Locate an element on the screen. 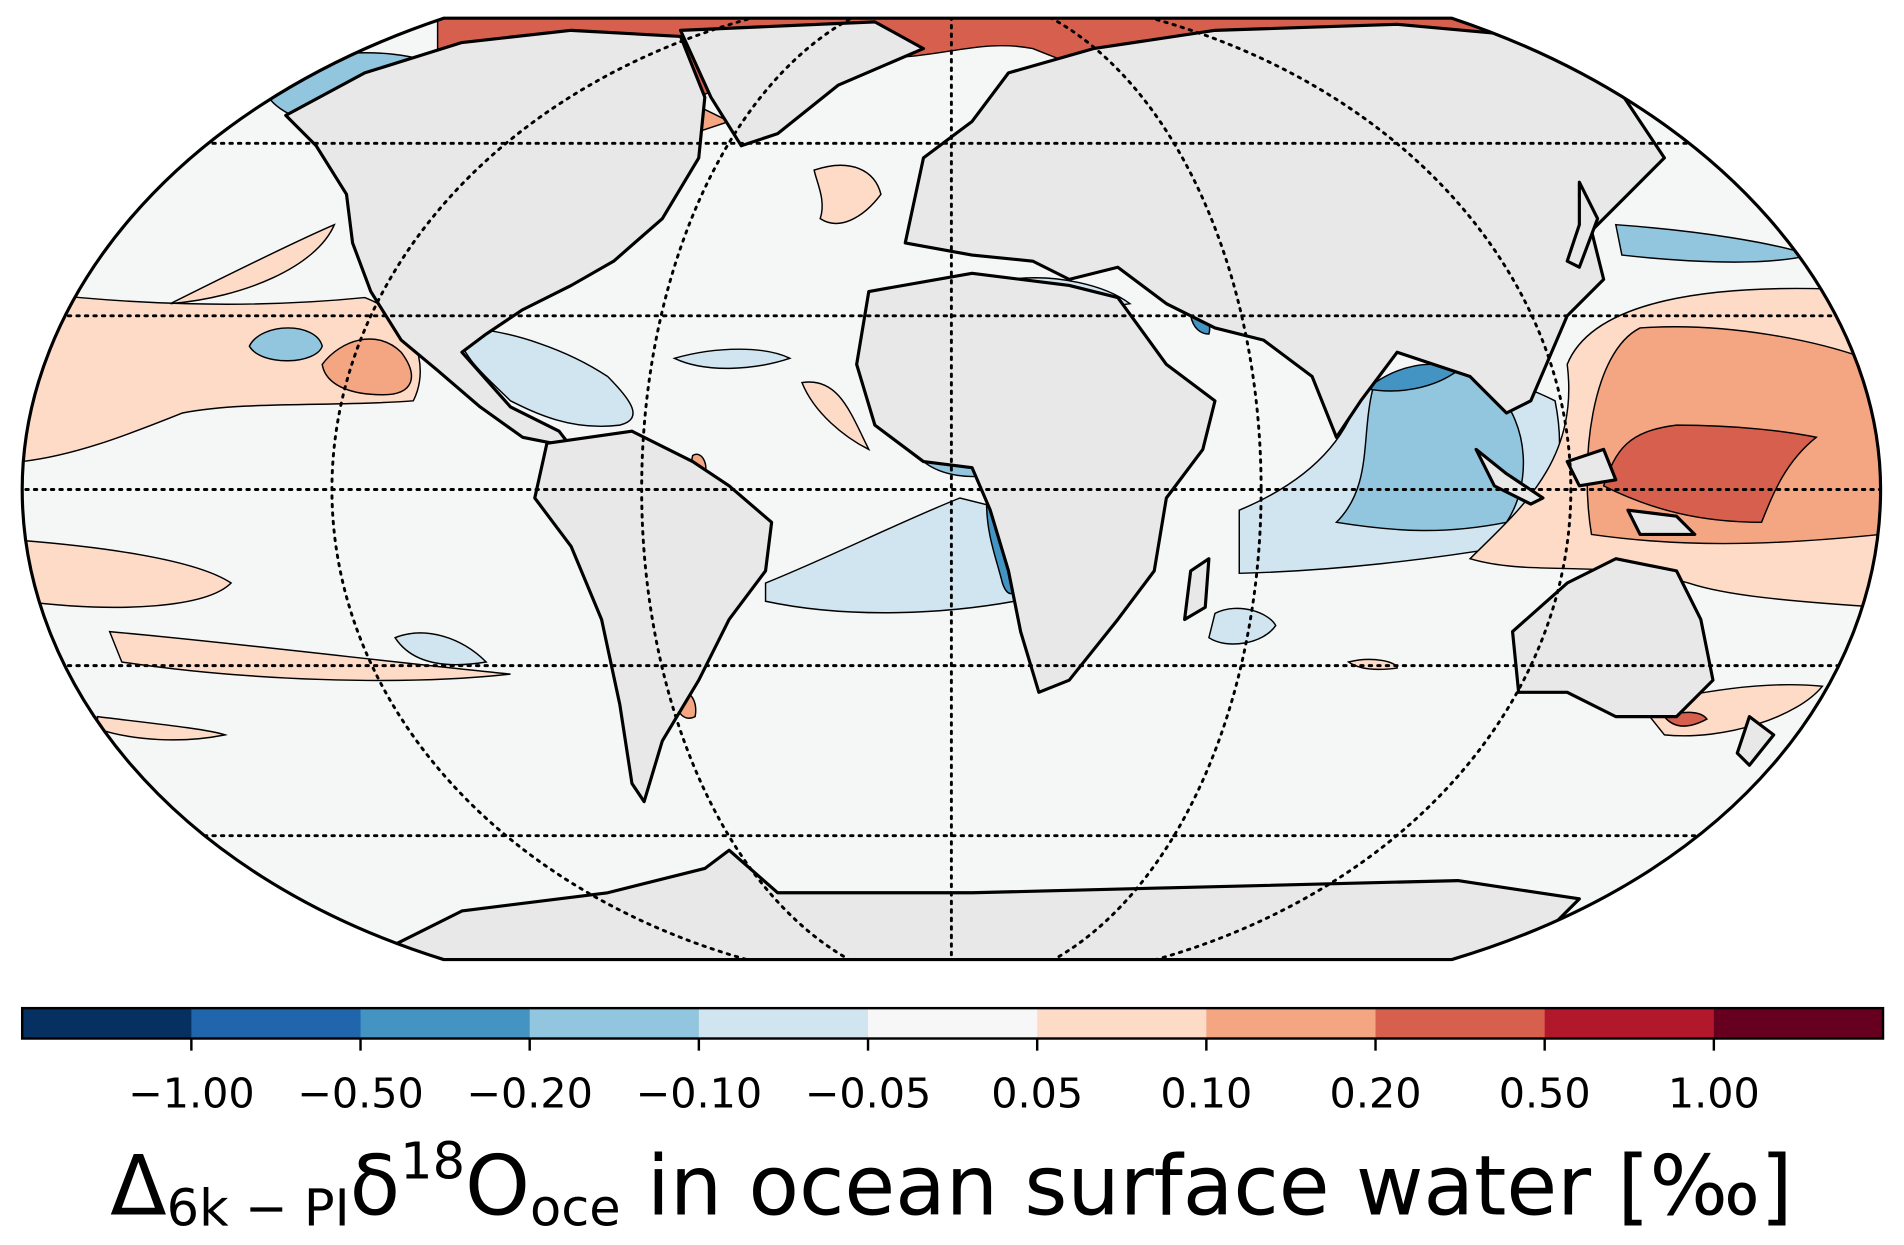  title-part: Δ is located at coordinates (138, 1187).